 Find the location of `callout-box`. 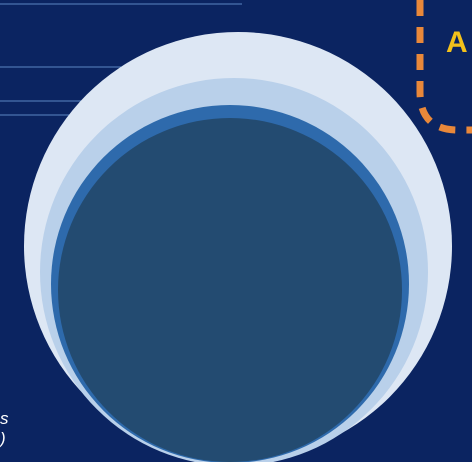

callout-box is located at coordinates (444, 67).